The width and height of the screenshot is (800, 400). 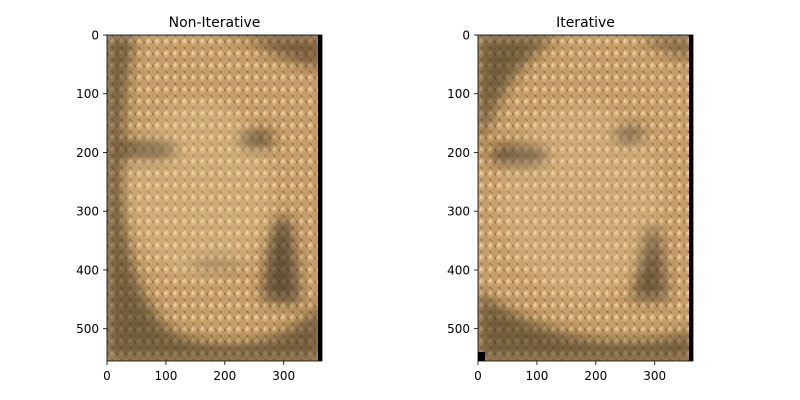 What do you see at coordinates (215, 23) in the screenshot?
I see `panel-title: Non-Iterative` at bounding box center [215, 23].